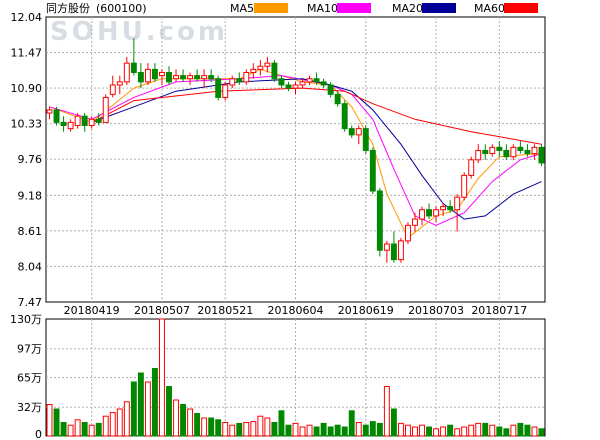 The height and width of the screenshot is (440, 600). What do you see at coordinates (92, 310) in the screenshot?
I see `date-tick-label: 20180419` at bounding box center [92, 310].